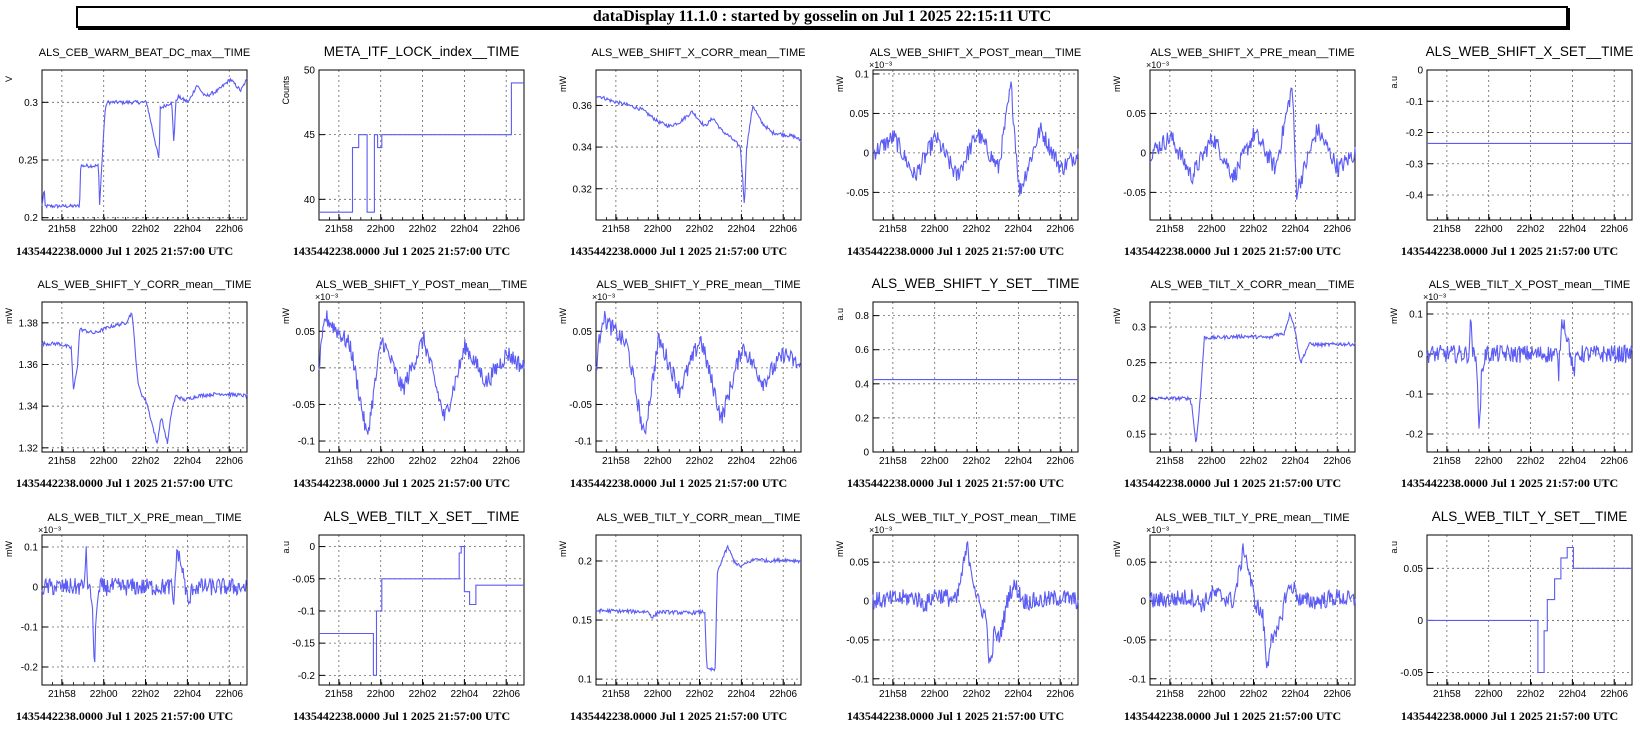 This screenshot has height=732, width=1636. I want to click on y-tick-label: -0.2, so click(1415, 435).